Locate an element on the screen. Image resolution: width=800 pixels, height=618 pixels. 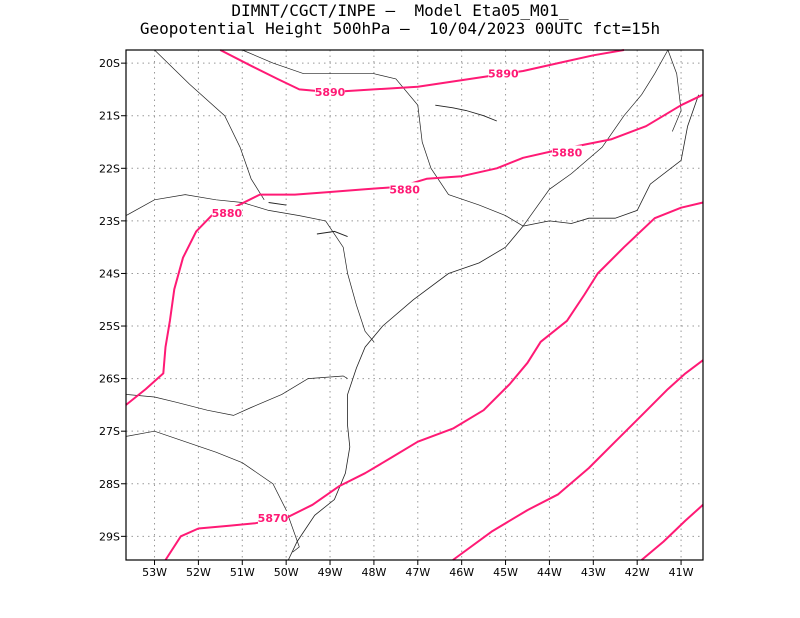
y-tick-label: 27S is located at coordinates (109, 431).